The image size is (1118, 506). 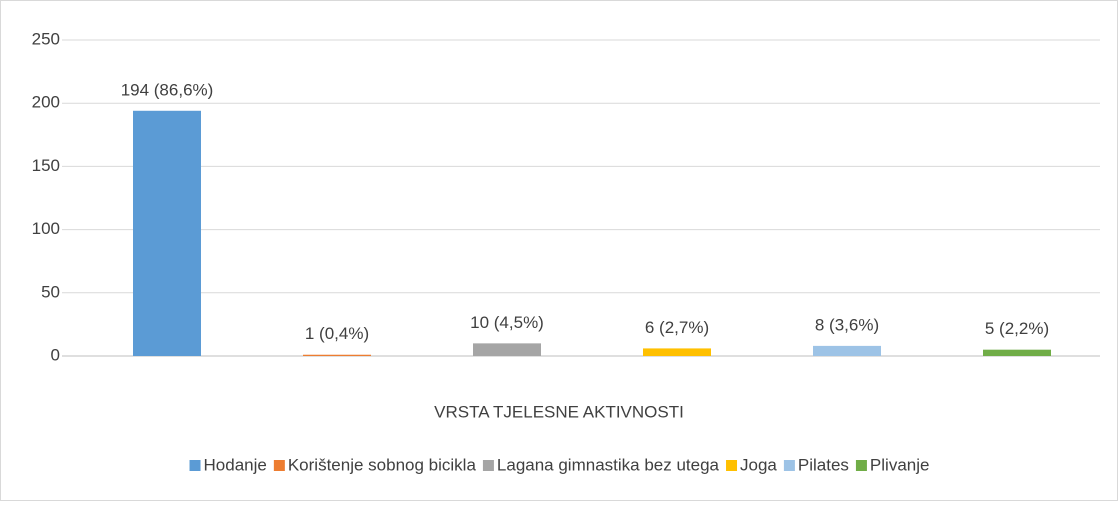 I want to click on data-label: 5 (2,2%), so click(x=1017, y=328).